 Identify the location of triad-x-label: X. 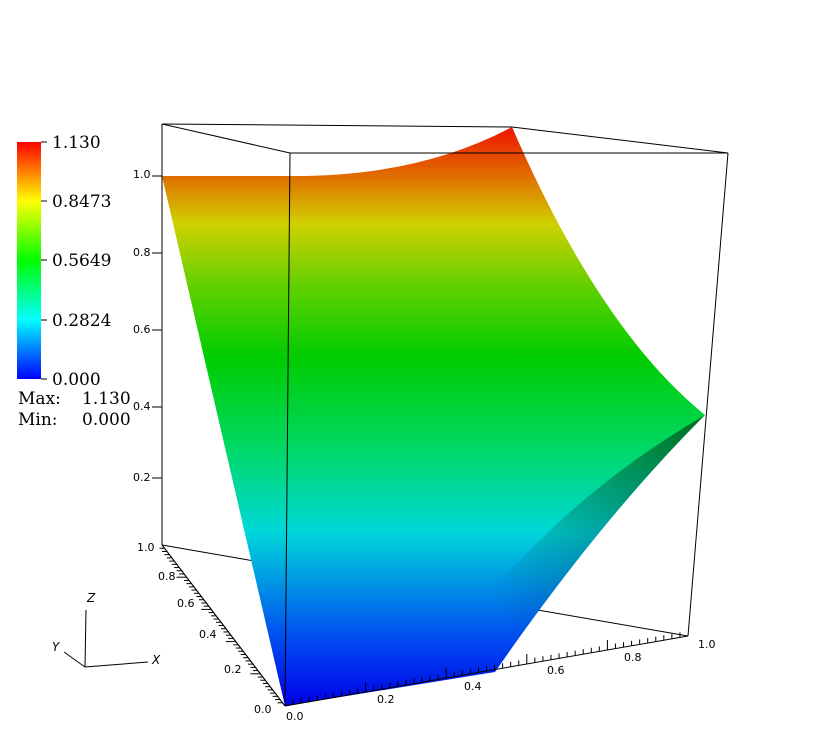
(156, 660).